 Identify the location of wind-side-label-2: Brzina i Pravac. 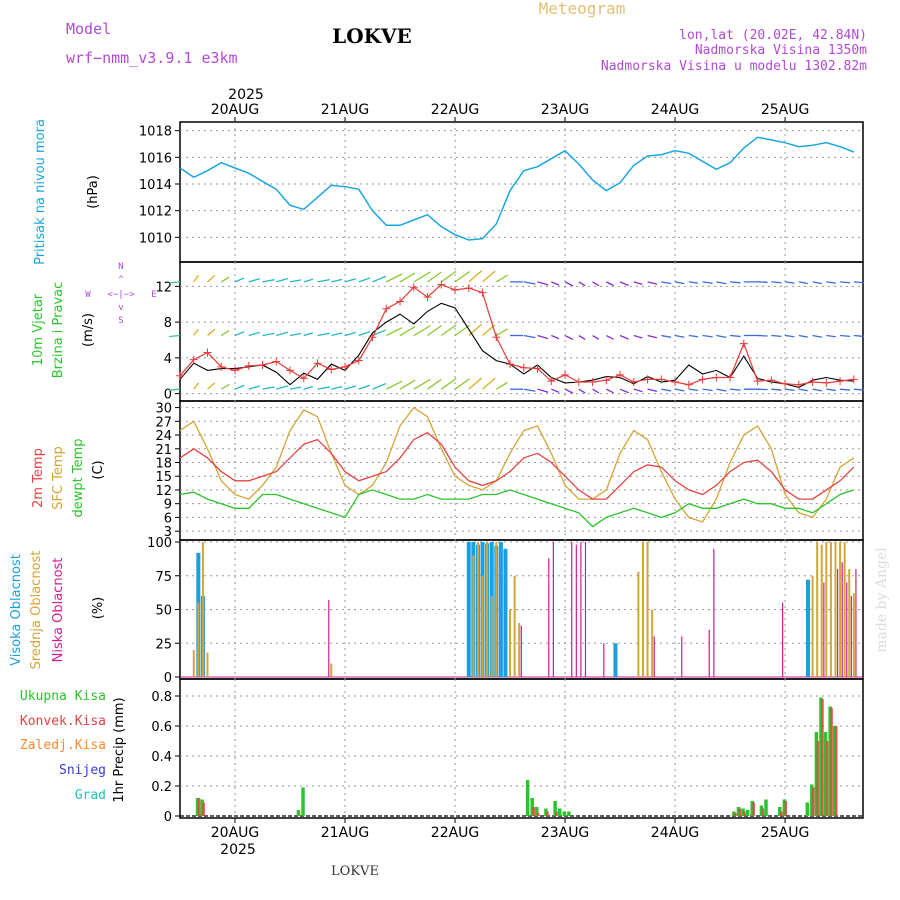
(58, 330).